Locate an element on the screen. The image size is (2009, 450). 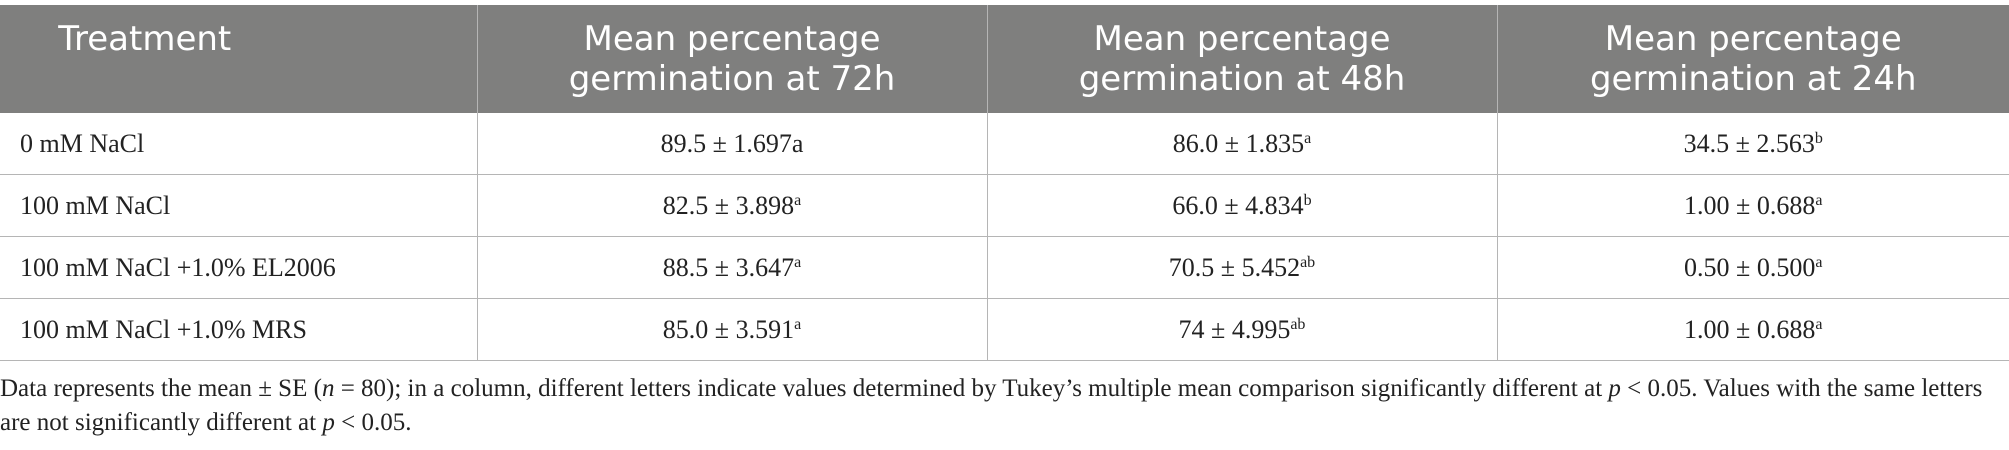
value-cell: 82.5 ± 3.898a is located at coordinates (731, 205).